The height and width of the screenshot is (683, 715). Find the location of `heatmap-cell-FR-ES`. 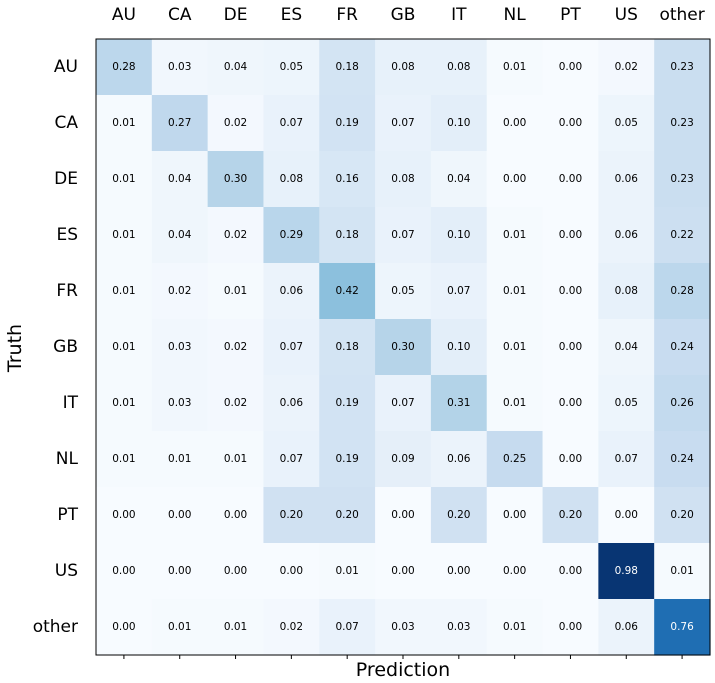

heatmap-cell-FR-ES is located at coordinates (291, 291).